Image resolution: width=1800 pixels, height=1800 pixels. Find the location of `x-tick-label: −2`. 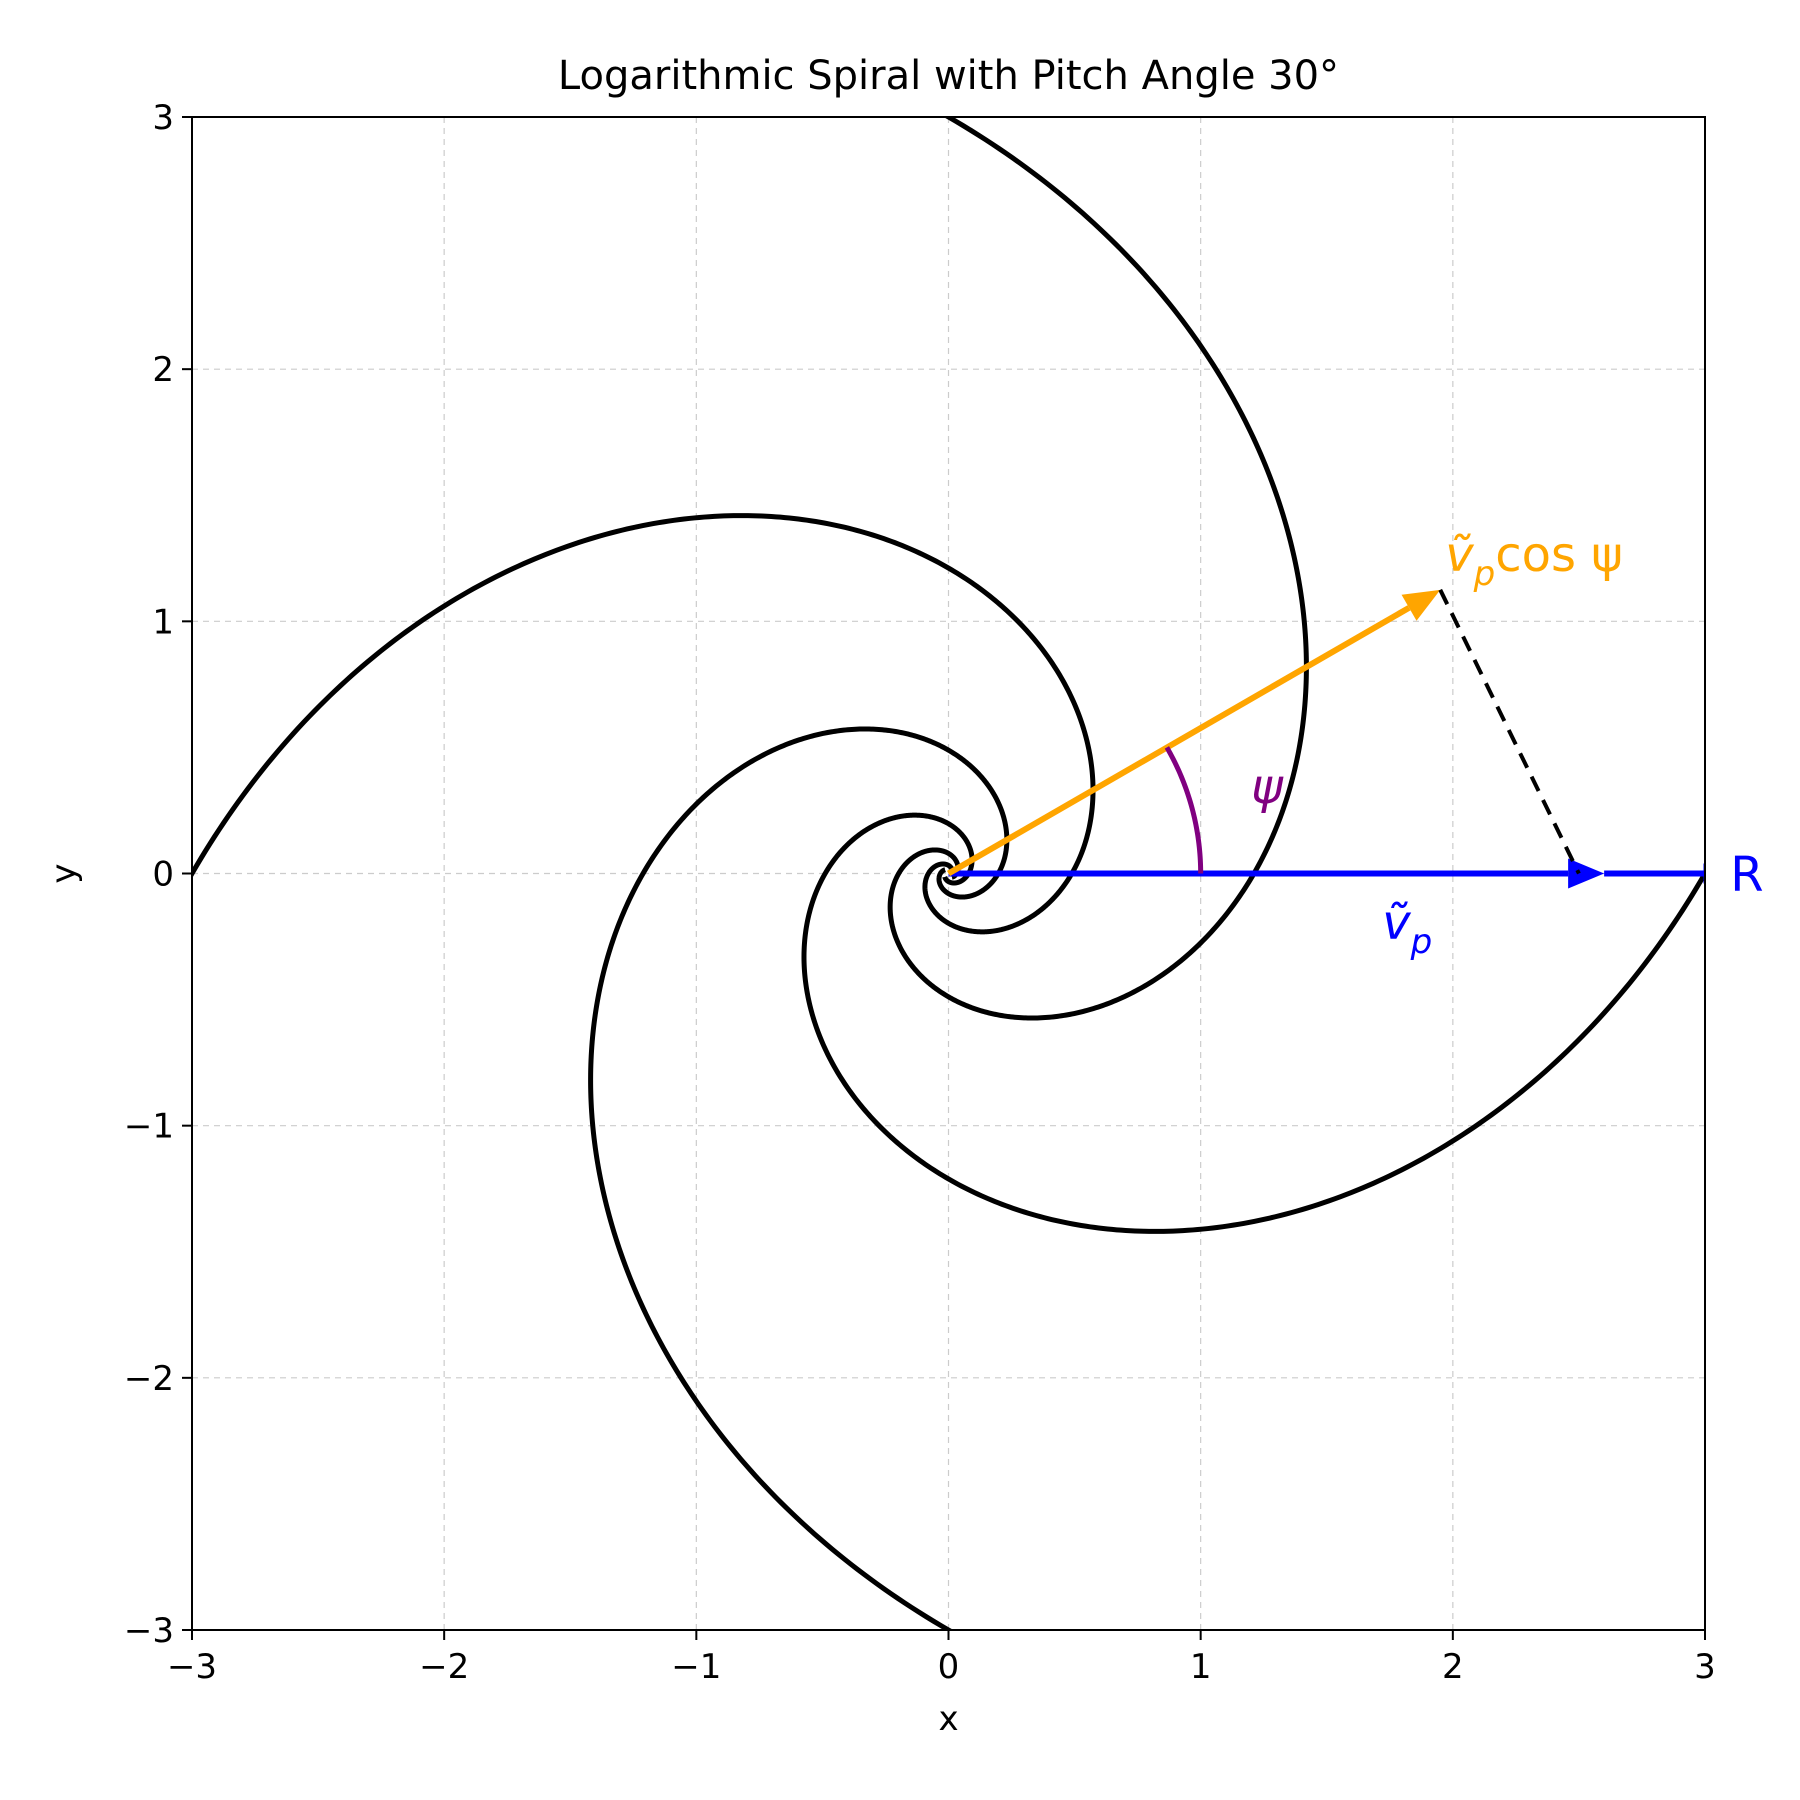

x-tick-label: −2 is located at coordinates (444, 1667).